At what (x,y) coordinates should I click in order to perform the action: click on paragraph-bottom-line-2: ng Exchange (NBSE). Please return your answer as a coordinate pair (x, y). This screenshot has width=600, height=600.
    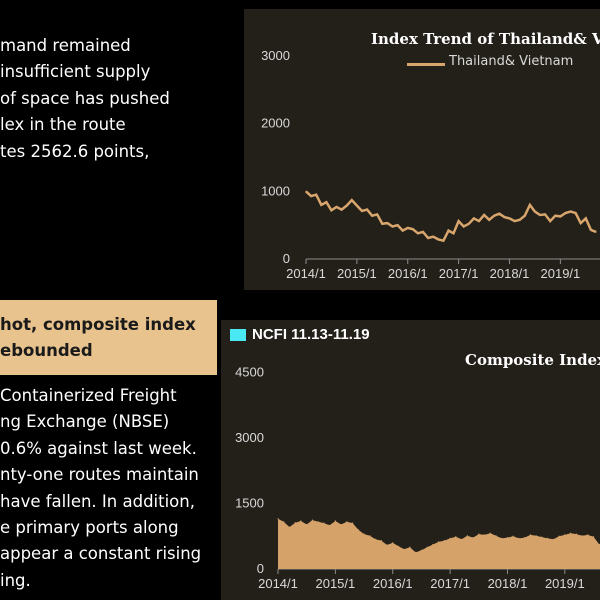
    Looking at the image, I should click on (85, 422).